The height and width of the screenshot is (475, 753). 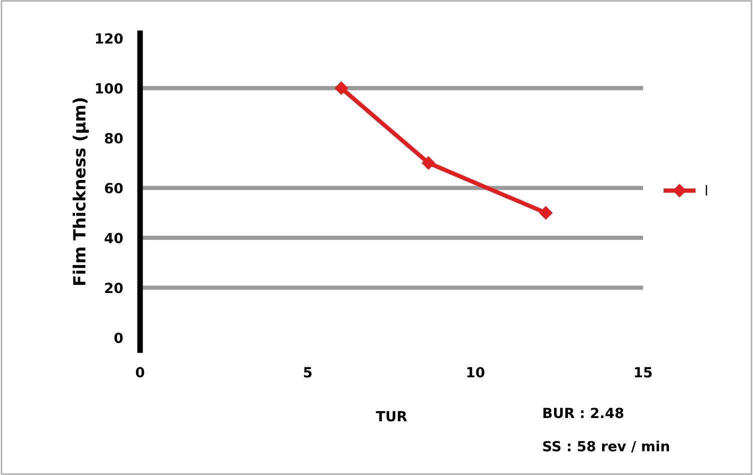 I want to click on x-tick-label: 0, so click(x=140, y=372).